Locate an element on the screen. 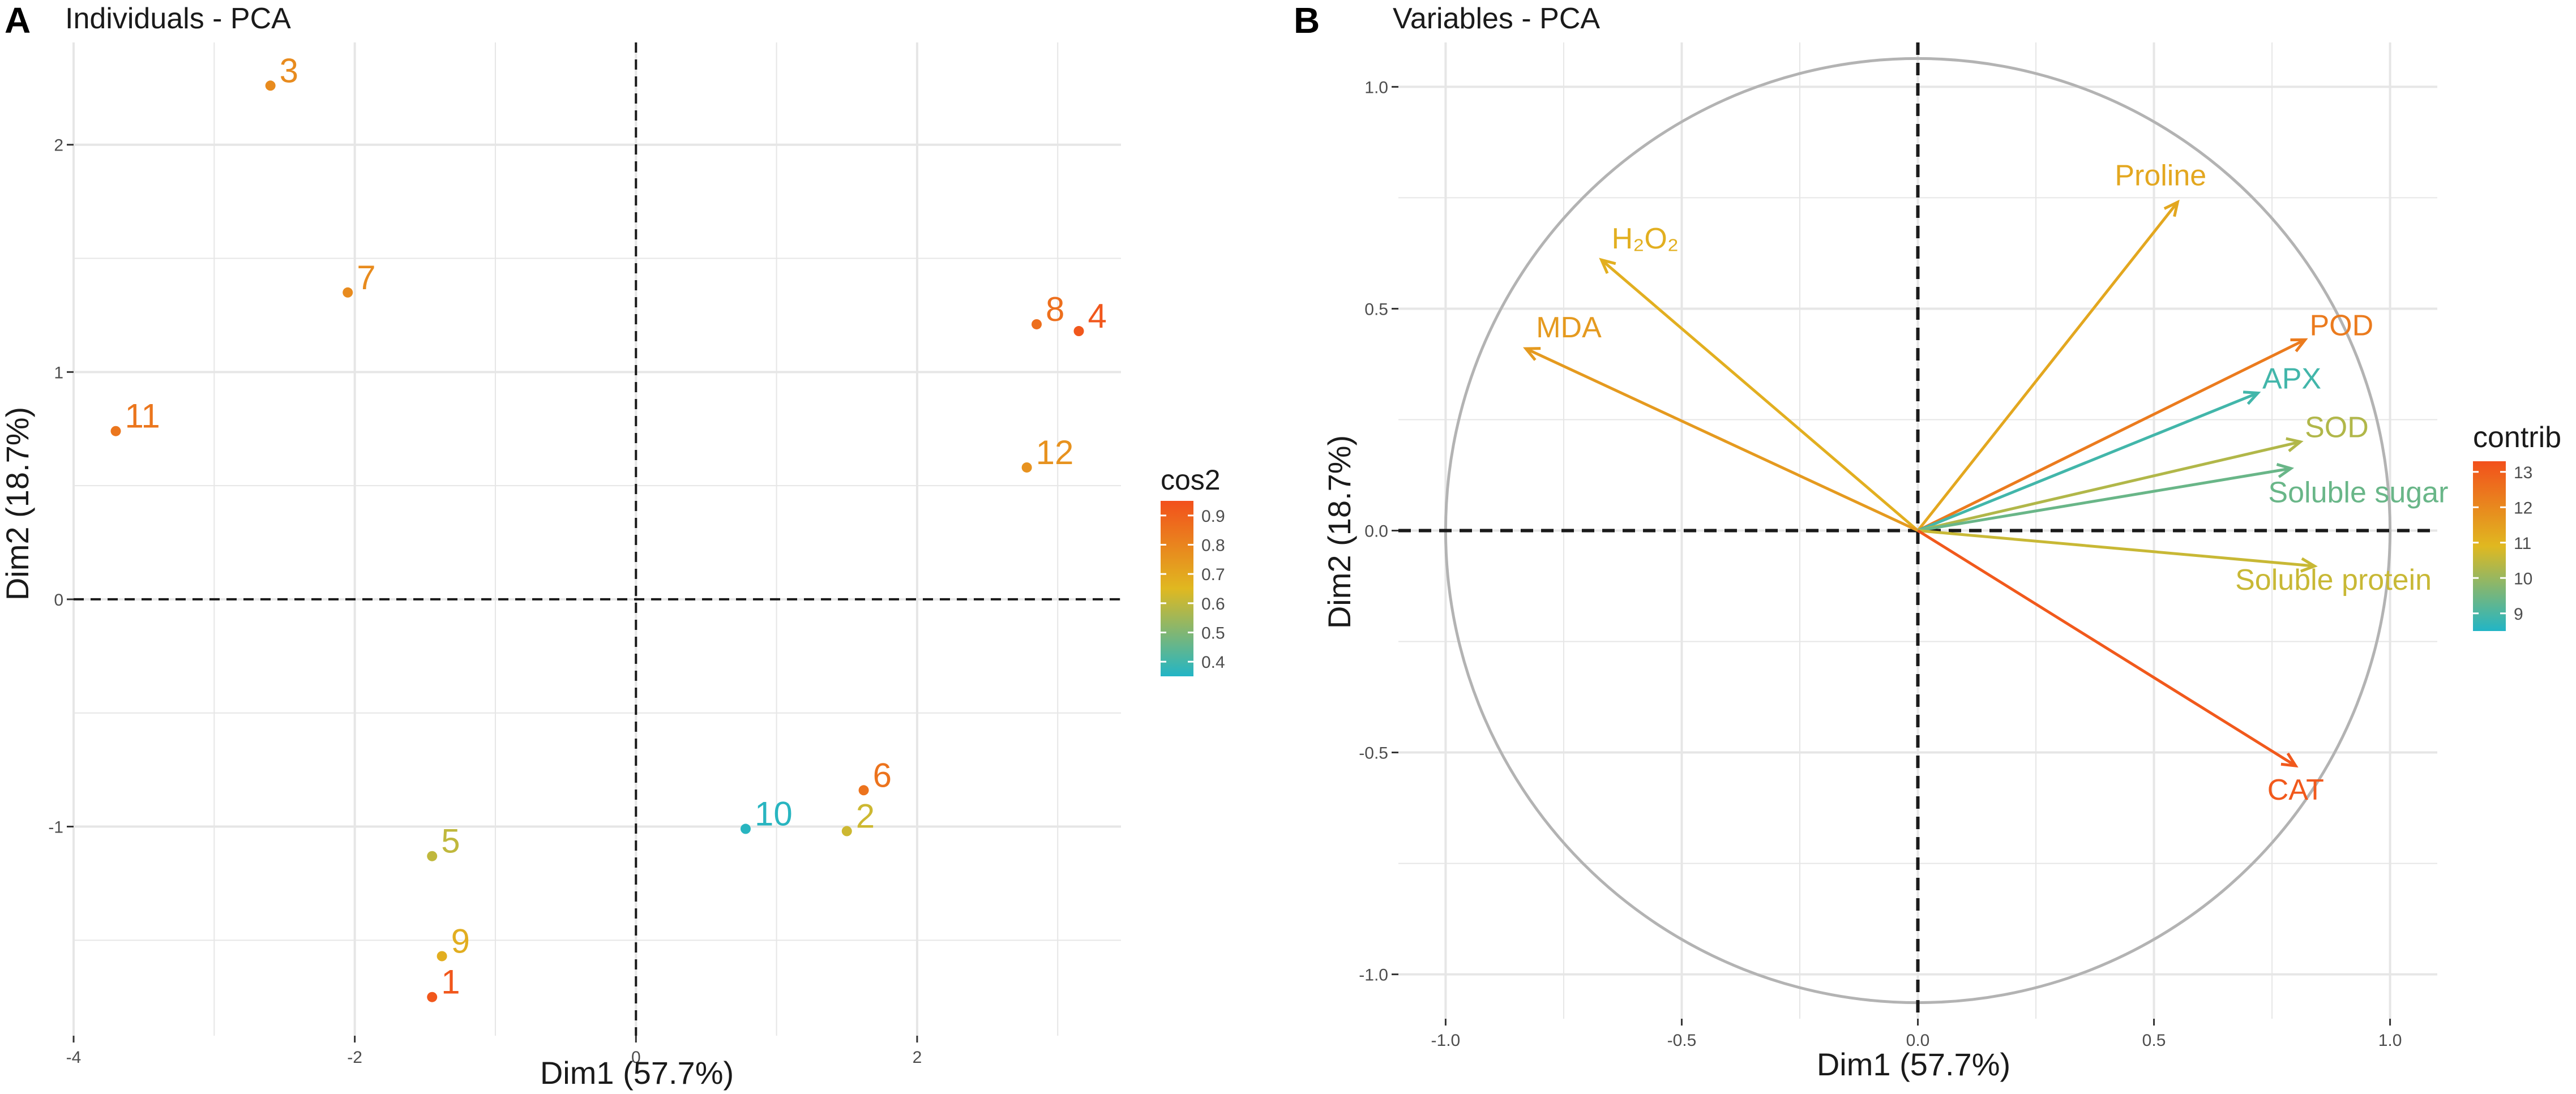  panel-a-y-tick-label: -1 is located at coordinates (55, 827).